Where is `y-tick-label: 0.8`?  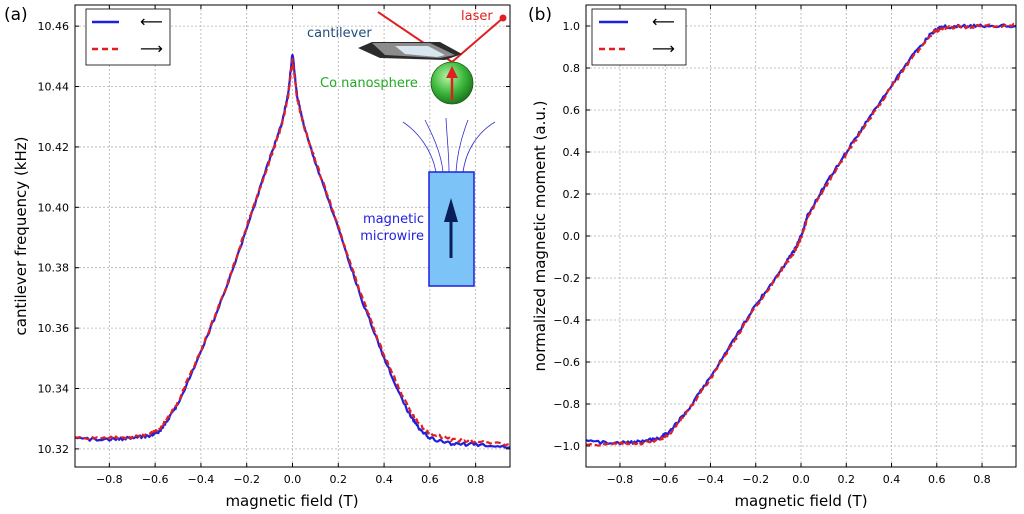
y-tick-label: 0.8 is located at coordinates (572, 68).